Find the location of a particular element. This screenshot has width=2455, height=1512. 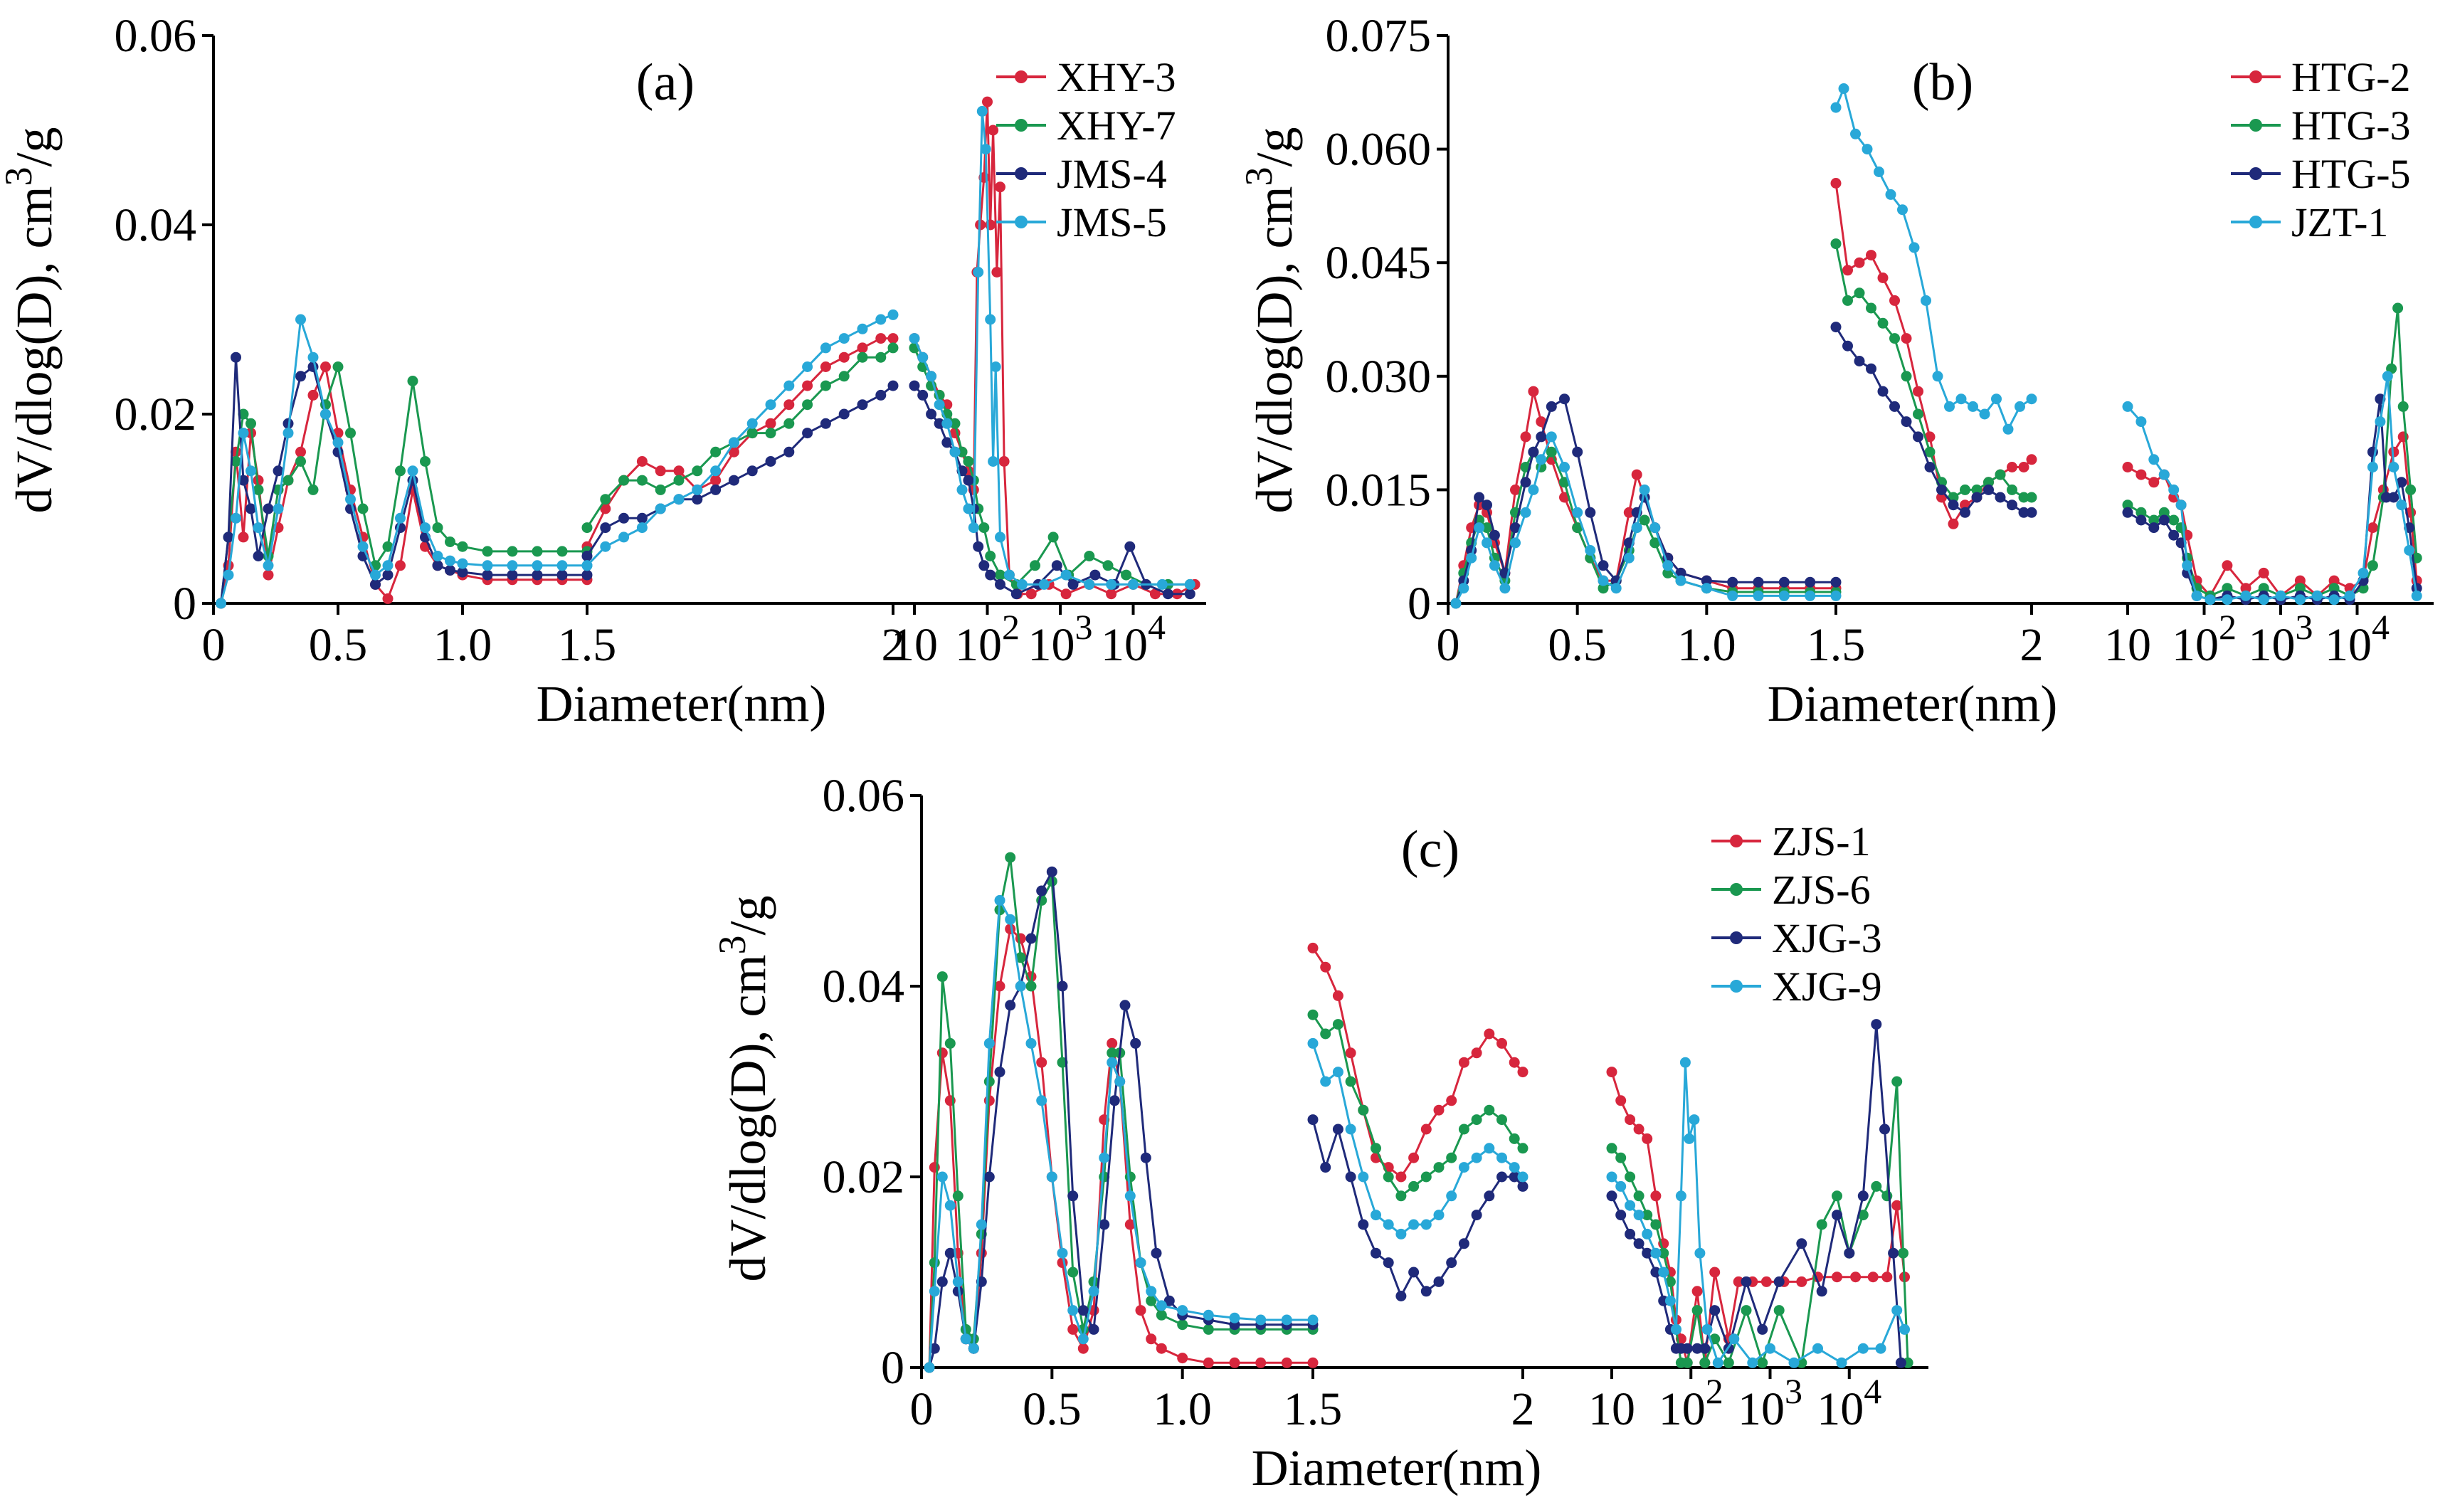

legend-swatch-marker is located at coordinates (1737, 889).